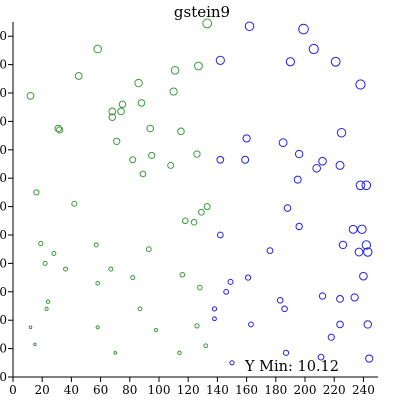 This screenshot has width=400, height=409. Describe the element at coordinates (71, 390) in the screenshot. I see `x-tick-label: 40` at that location.